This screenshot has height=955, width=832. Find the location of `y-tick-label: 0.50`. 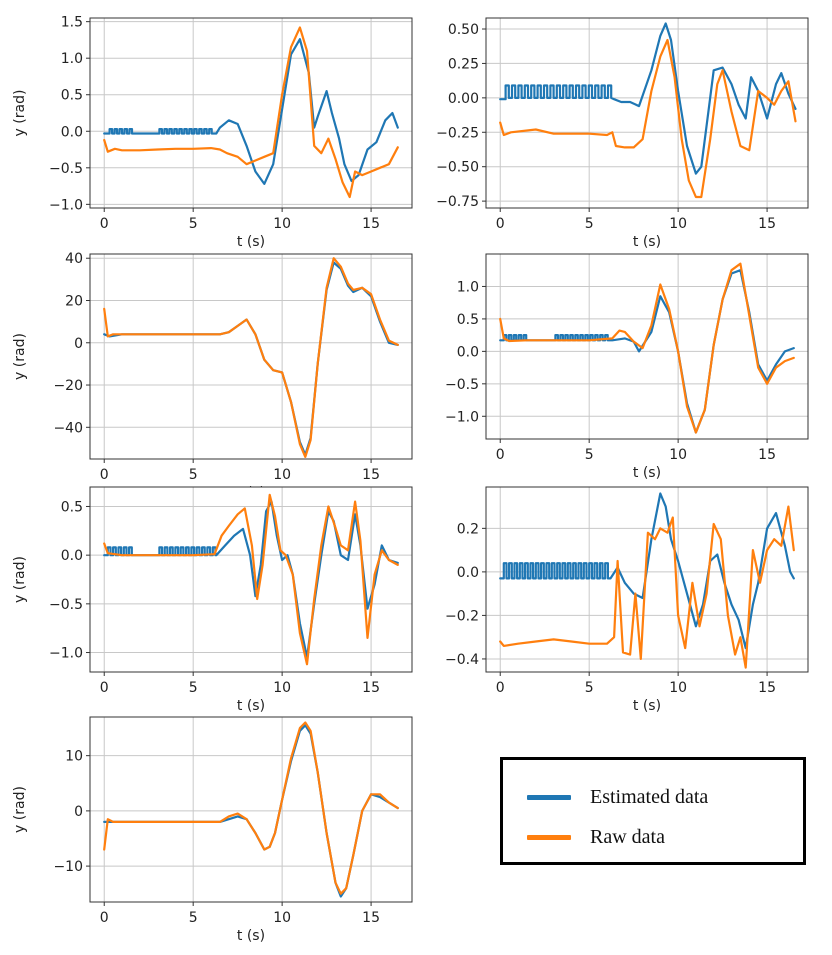

y-tick-label: 0.50 is located at coordinates (463, 30).